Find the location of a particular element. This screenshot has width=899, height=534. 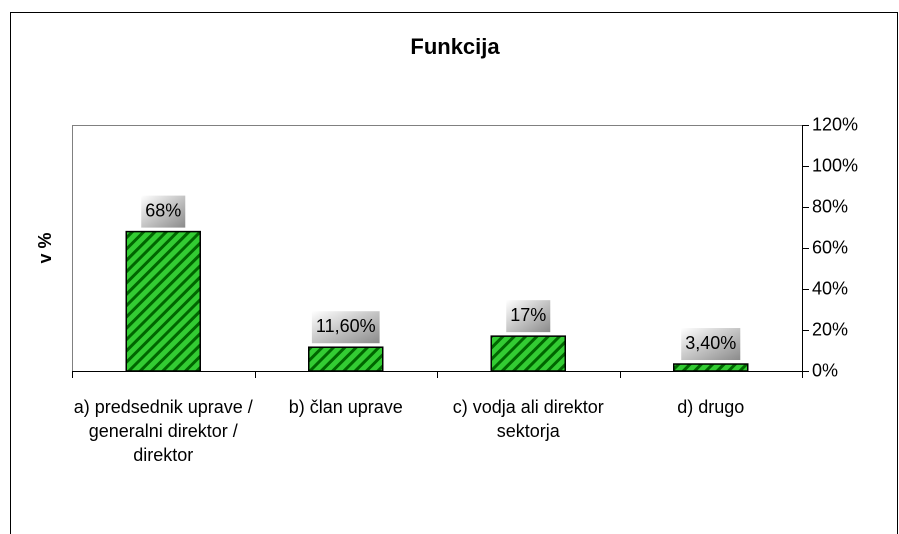

y-tick-label: 80% is located at coordinates (830, 206).